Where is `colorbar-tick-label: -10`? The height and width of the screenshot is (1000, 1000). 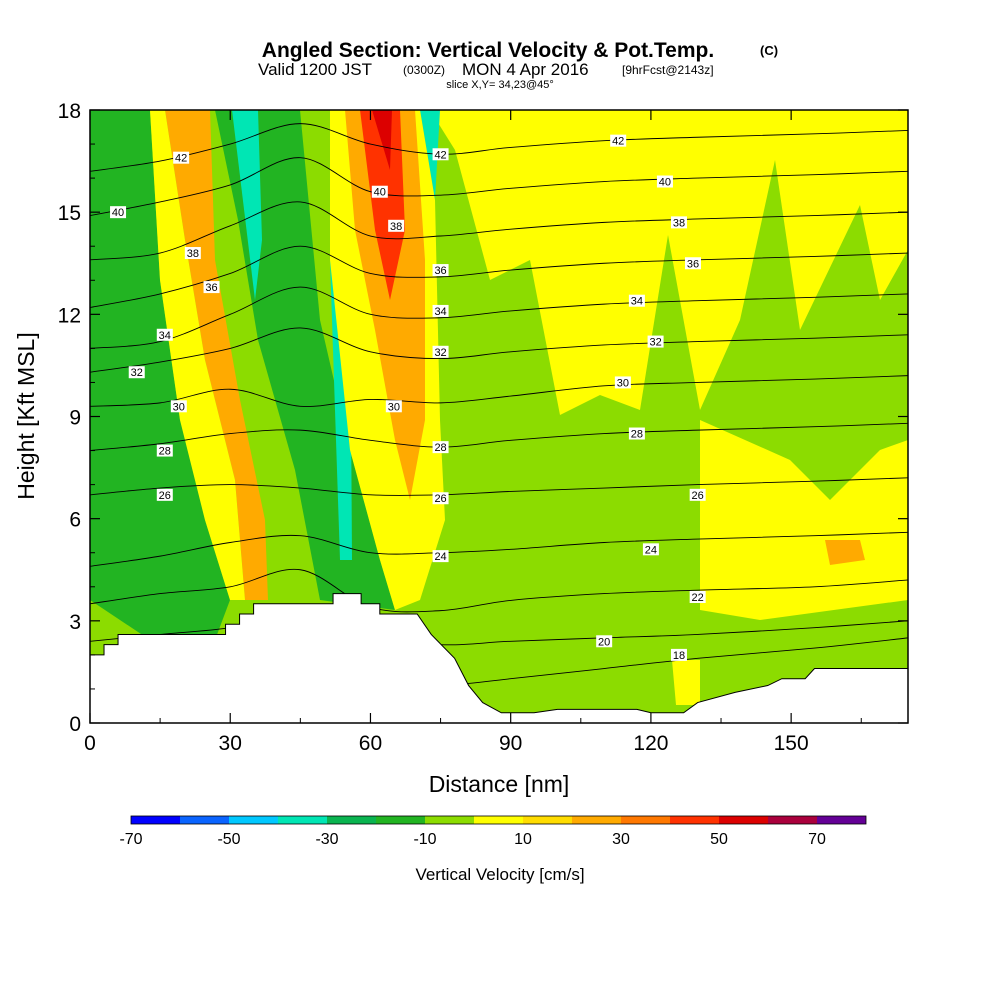 colorbar-tick-label: -10 is located at coordinates (424, 839).